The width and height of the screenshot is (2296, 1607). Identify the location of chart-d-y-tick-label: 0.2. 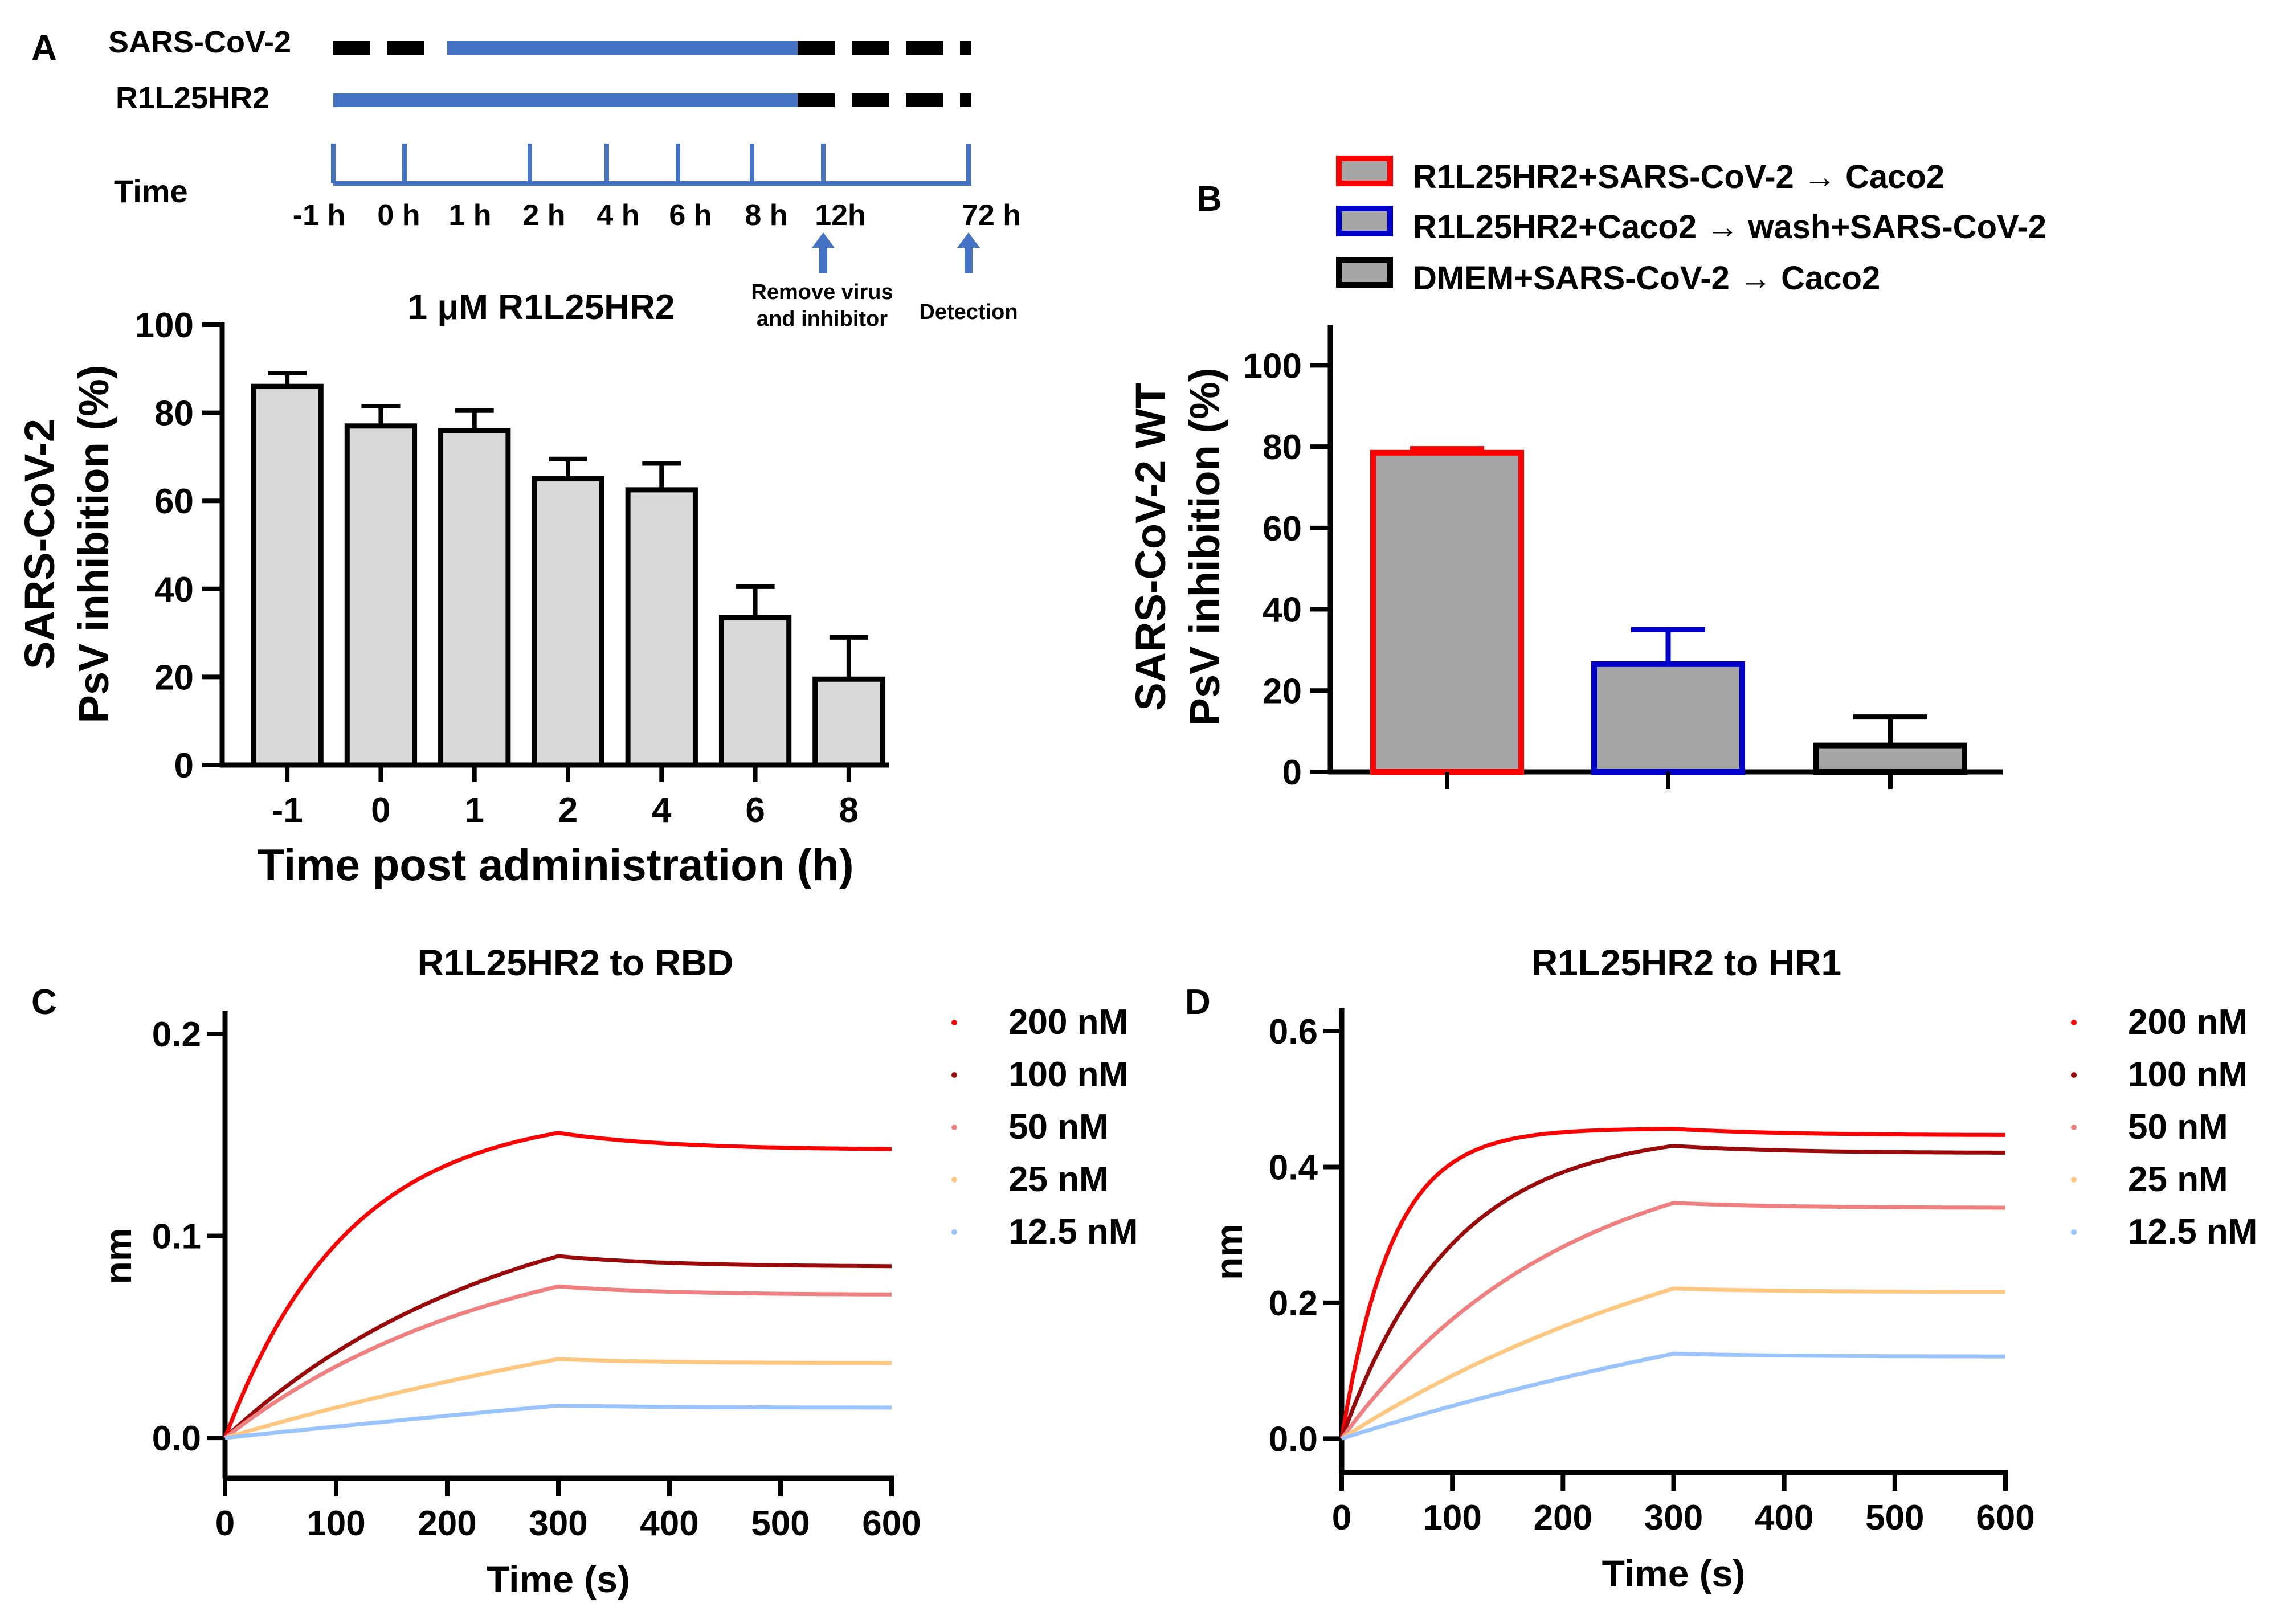
(1293, 1303).